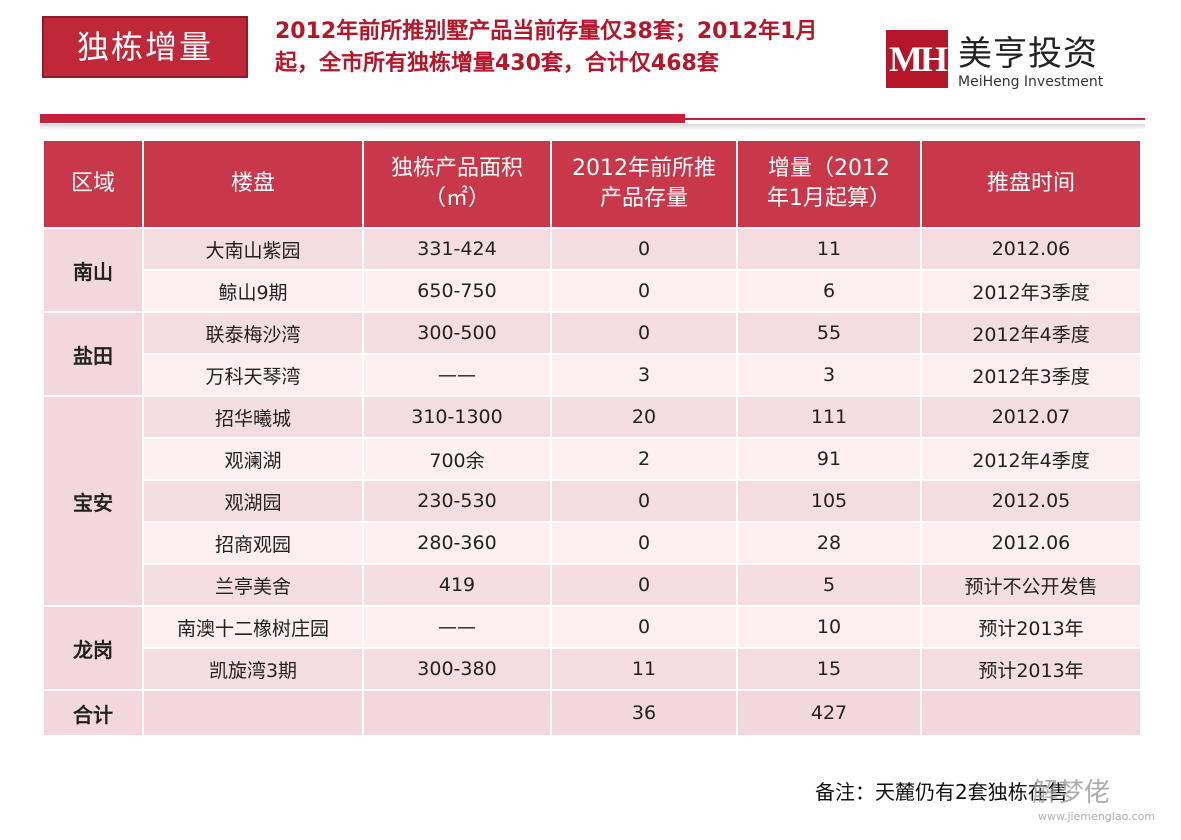 This screenshot has height=840, width=1181. Describe the element at coordinates (497, 63) in the screenshot. I see `headline-line-2: 起，全市所有独栋增量430套，合计仅468套` at that location.